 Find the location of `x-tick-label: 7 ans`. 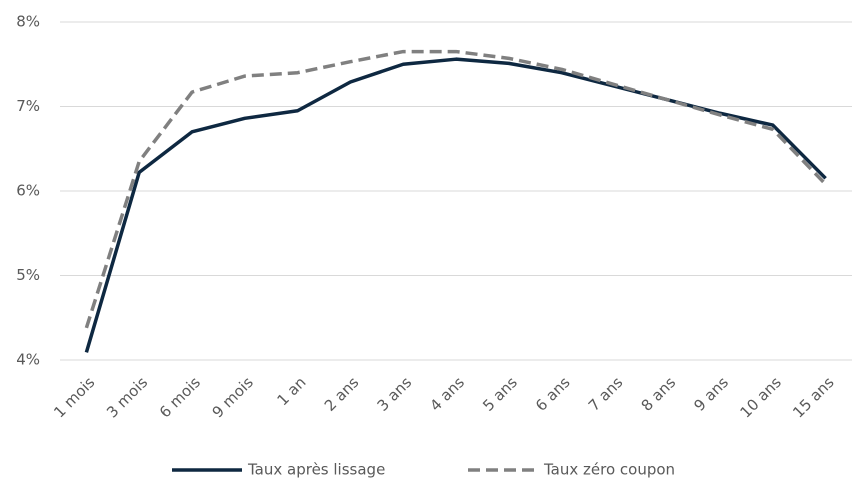

x-tick-label: 7 ans is located at coordinates (606, 394).